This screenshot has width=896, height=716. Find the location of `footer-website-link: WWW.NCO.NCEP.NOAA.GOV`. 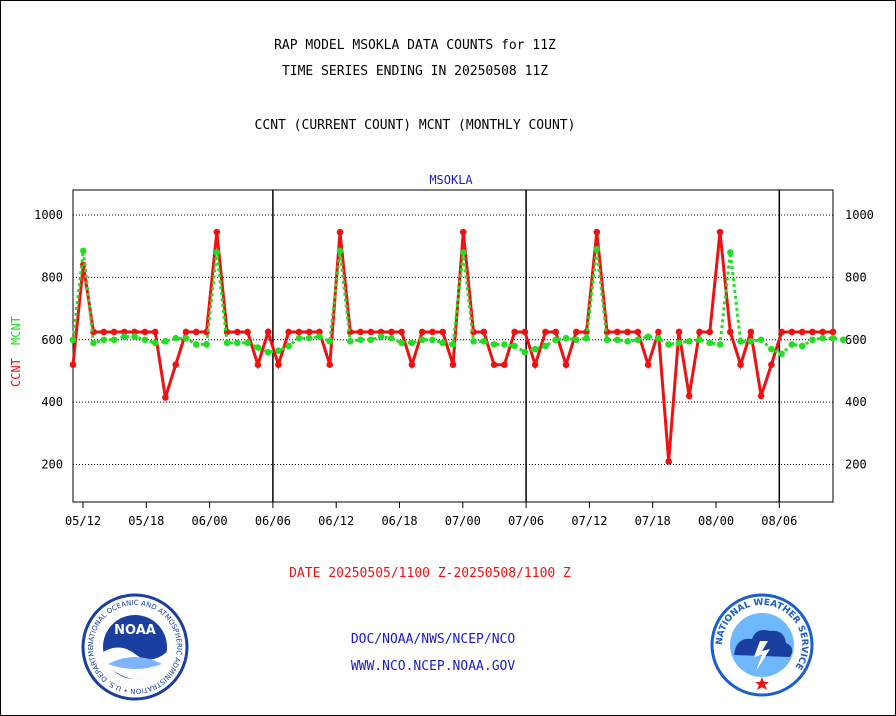

footer-website-link: WWW.NCO.NCEP.NOAA.GOV is located at coordinates (433, 666).